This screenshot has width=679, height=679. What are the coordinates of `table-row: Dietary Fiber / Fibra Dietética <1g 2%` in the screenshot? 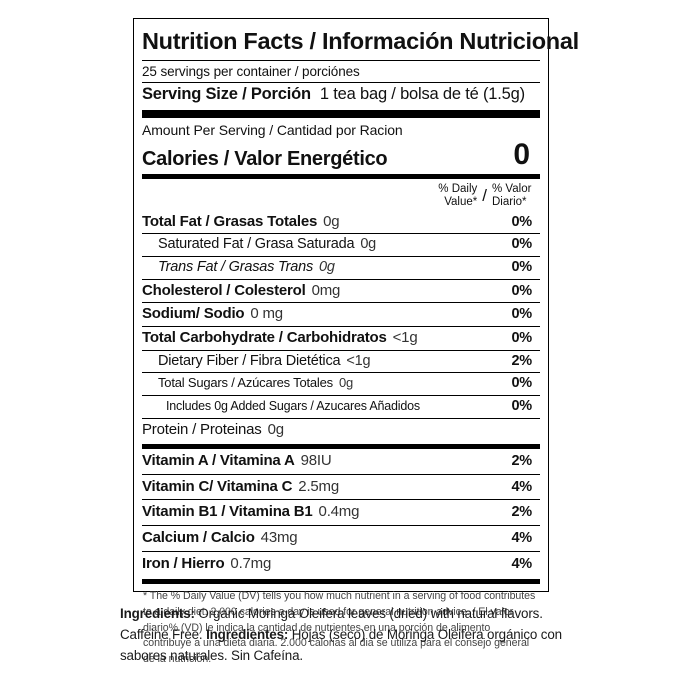 It's located at (341, 361).